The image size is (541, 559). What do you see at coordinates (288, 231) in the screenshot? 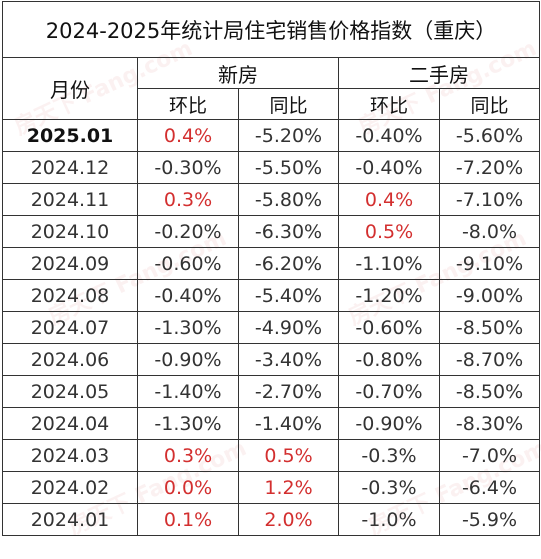
I see `new-yoy-cell: -6.30%` at bounding box center [288, 231].